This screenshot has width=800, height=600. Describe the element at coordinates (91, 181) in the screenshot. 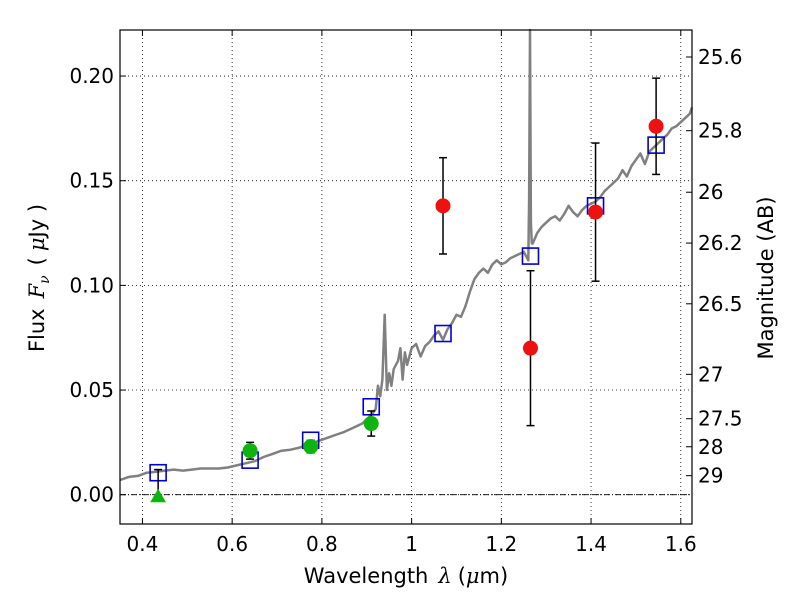

I see `y-tick-label: 0.15` at that location.